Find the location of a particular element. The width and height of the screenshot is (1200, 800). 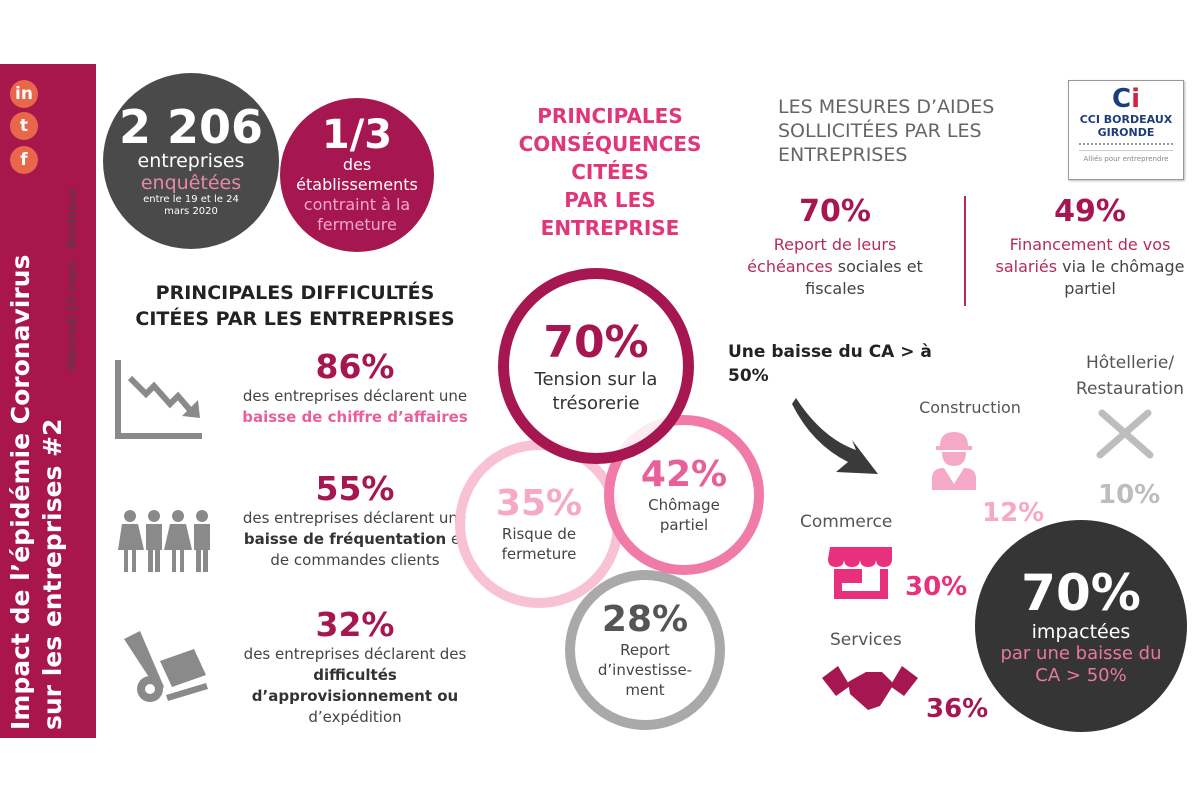

difficulty-pct: 32% is located at coordinates (355, 624).